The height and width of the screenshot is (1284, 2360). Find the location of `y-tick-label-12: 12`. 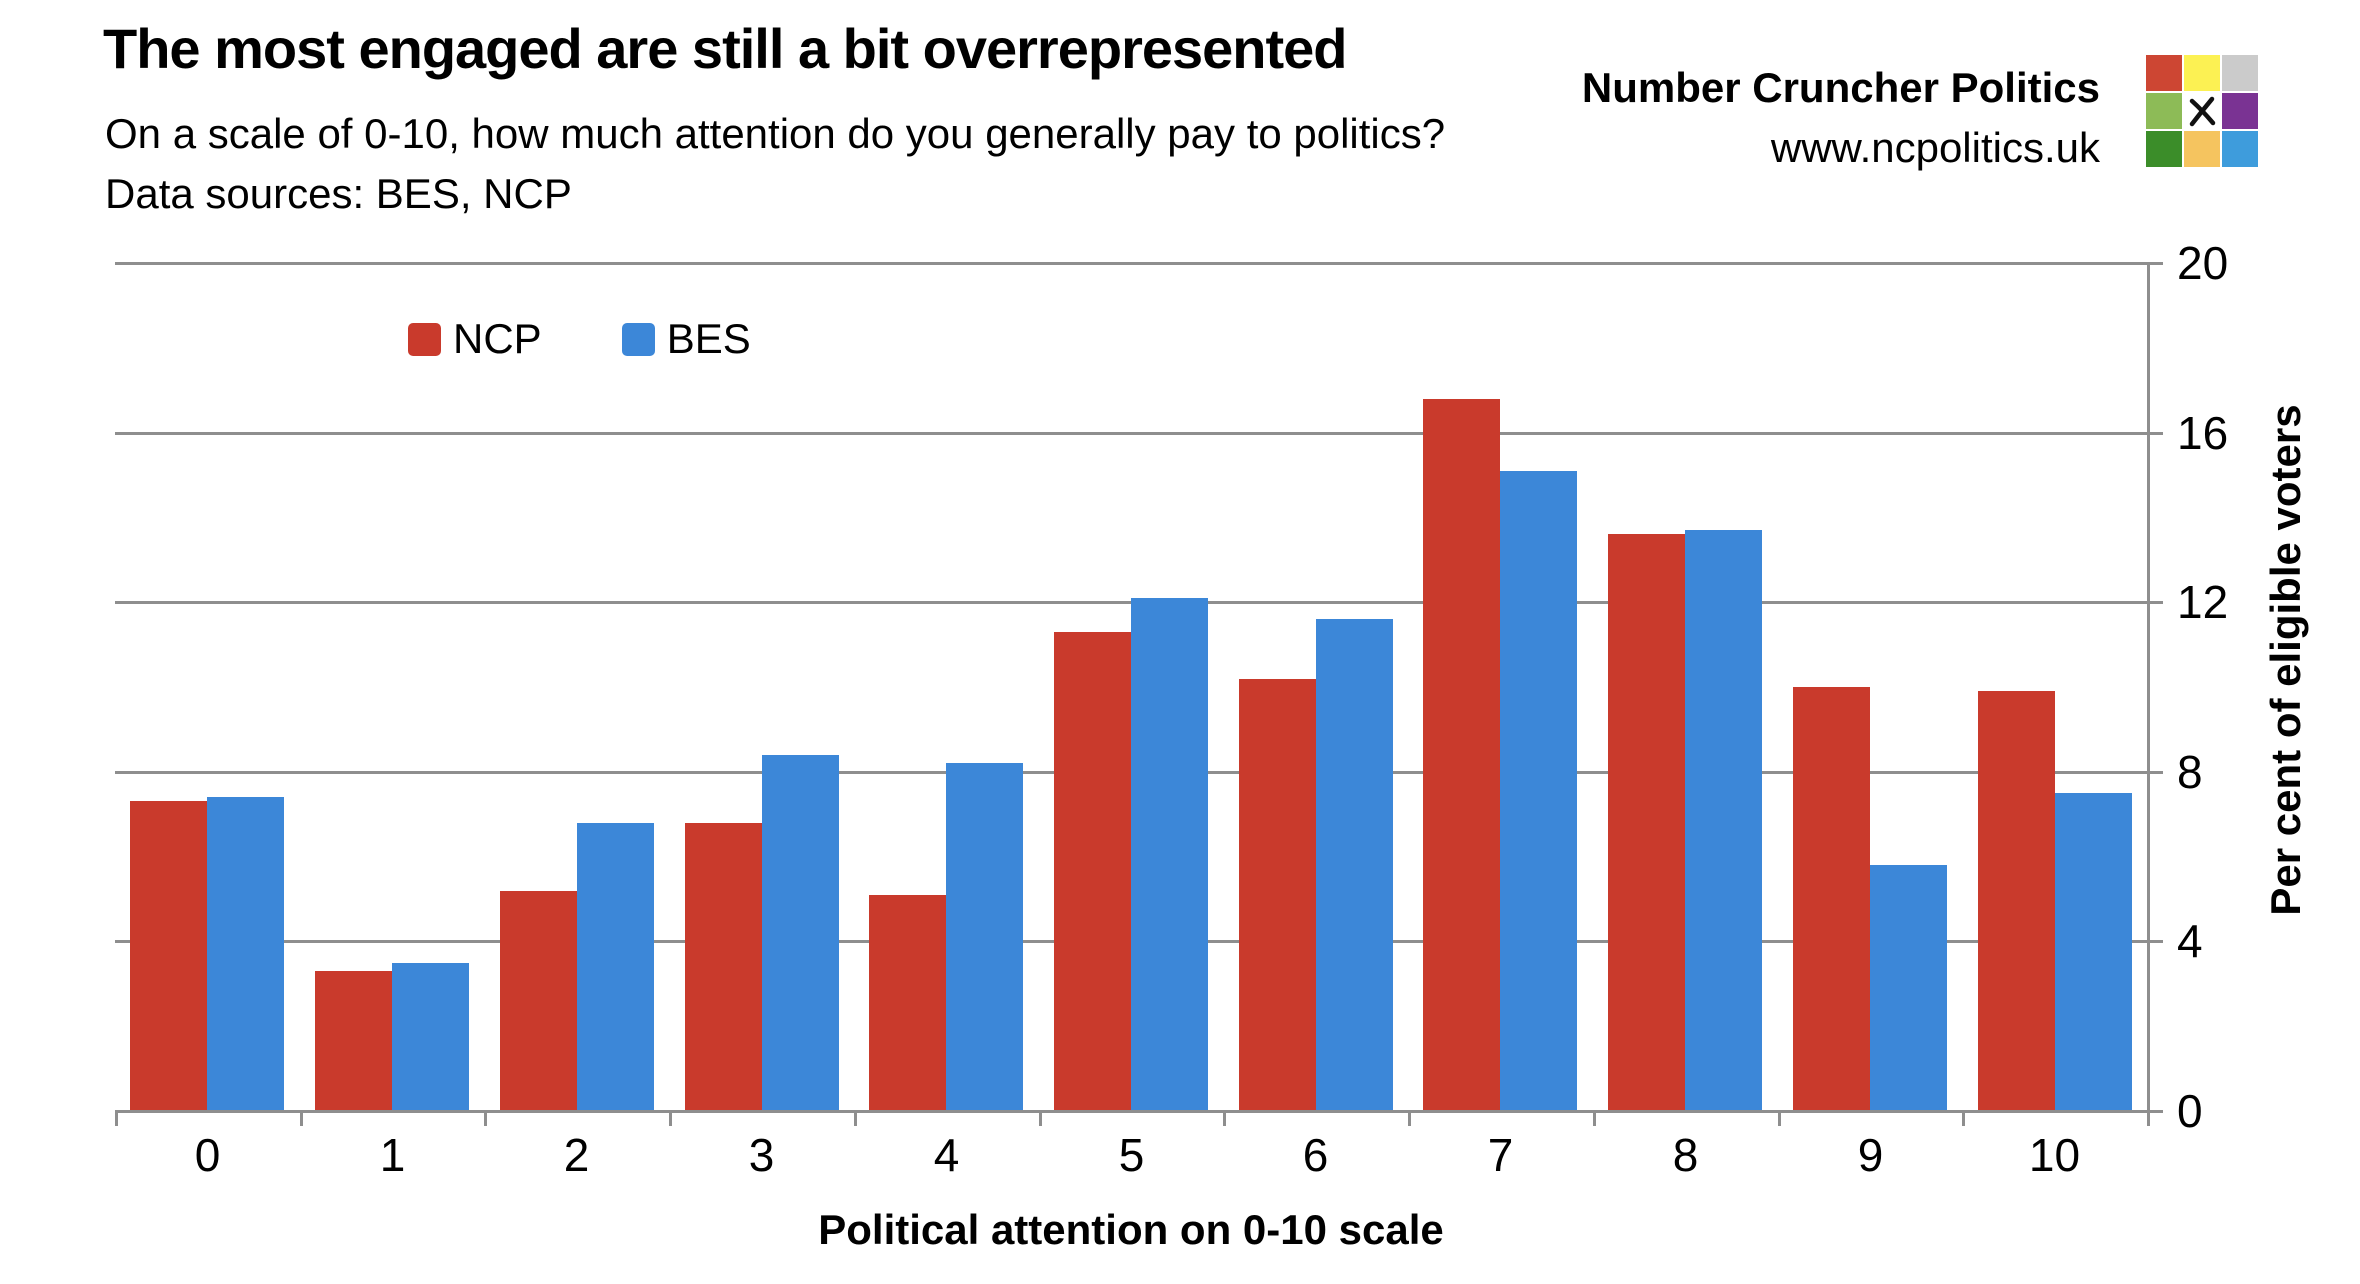

y-tick-label-12: 12 is located at coordinates (2203, 602).